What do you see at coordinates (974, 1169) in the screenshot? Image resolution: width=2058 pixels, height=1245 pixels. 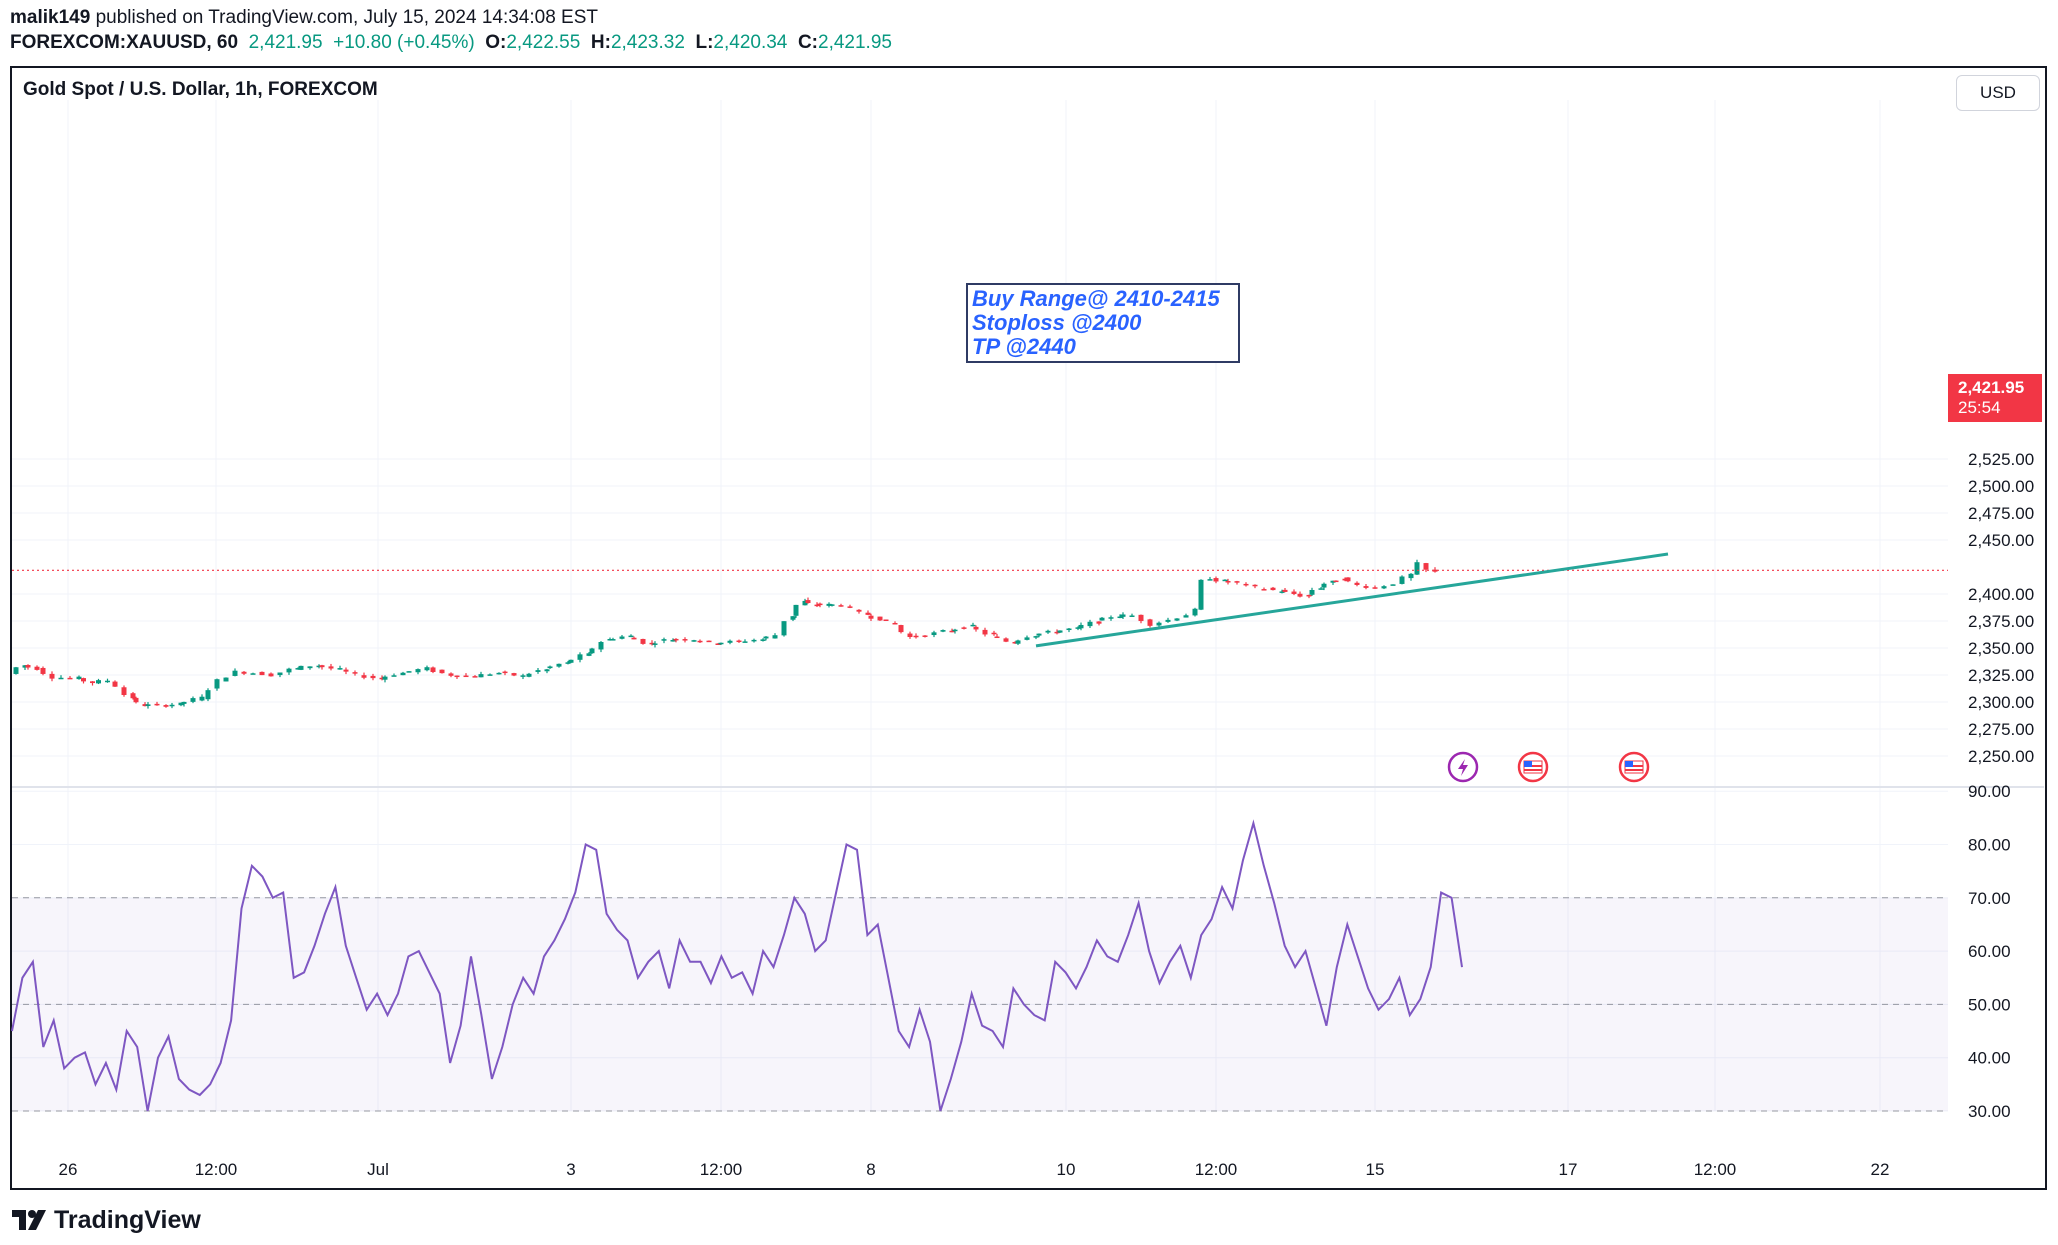 I see `time-axis: 26 12:00 Jul 3 12:00 8 10 12:00 15 17 12:00 22` at bounding box center [974, 1169].